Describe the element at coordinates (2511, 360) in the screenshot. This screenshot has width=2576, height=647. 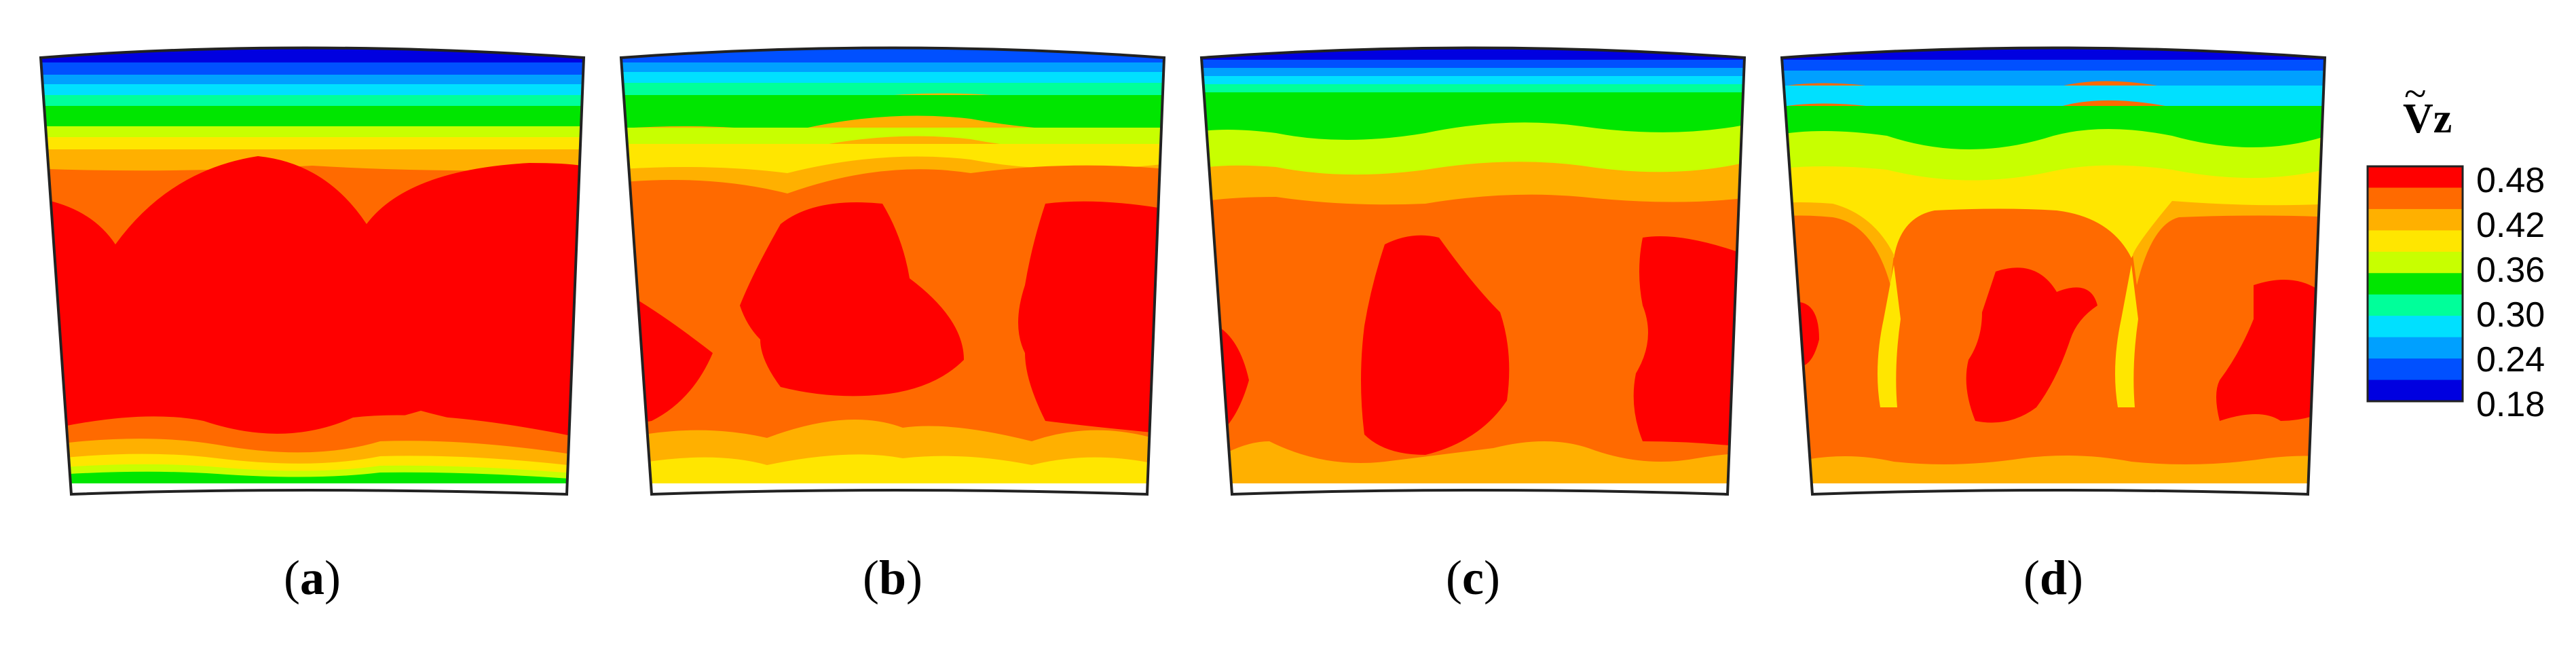
I see `legend-tick: 0.24` at that location.